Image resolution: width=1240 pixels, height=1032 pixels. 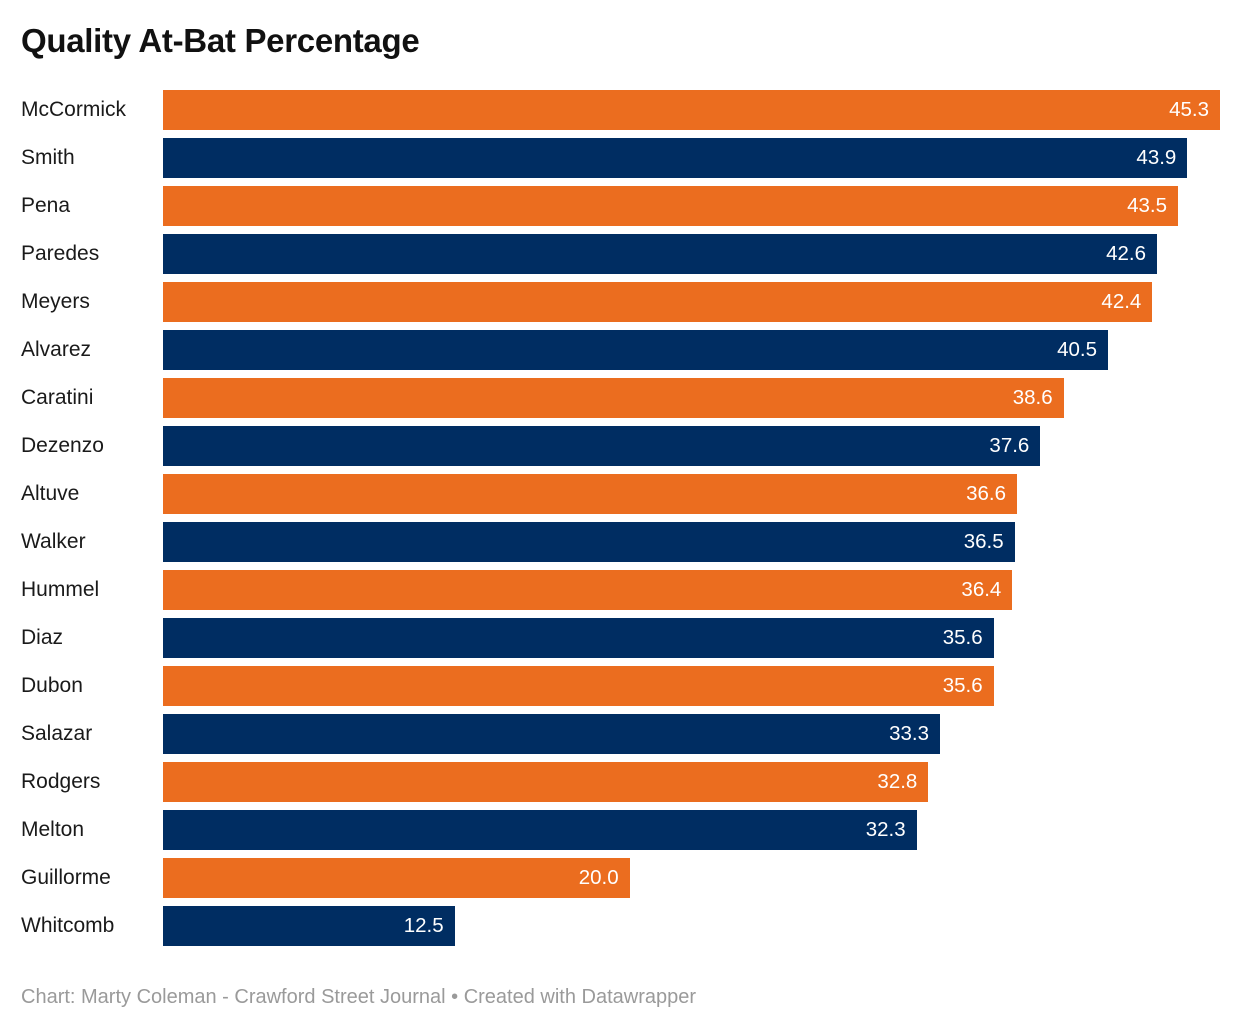 I want to click on bar-row: Alvarez 40.5, so click(x=620, y=350).